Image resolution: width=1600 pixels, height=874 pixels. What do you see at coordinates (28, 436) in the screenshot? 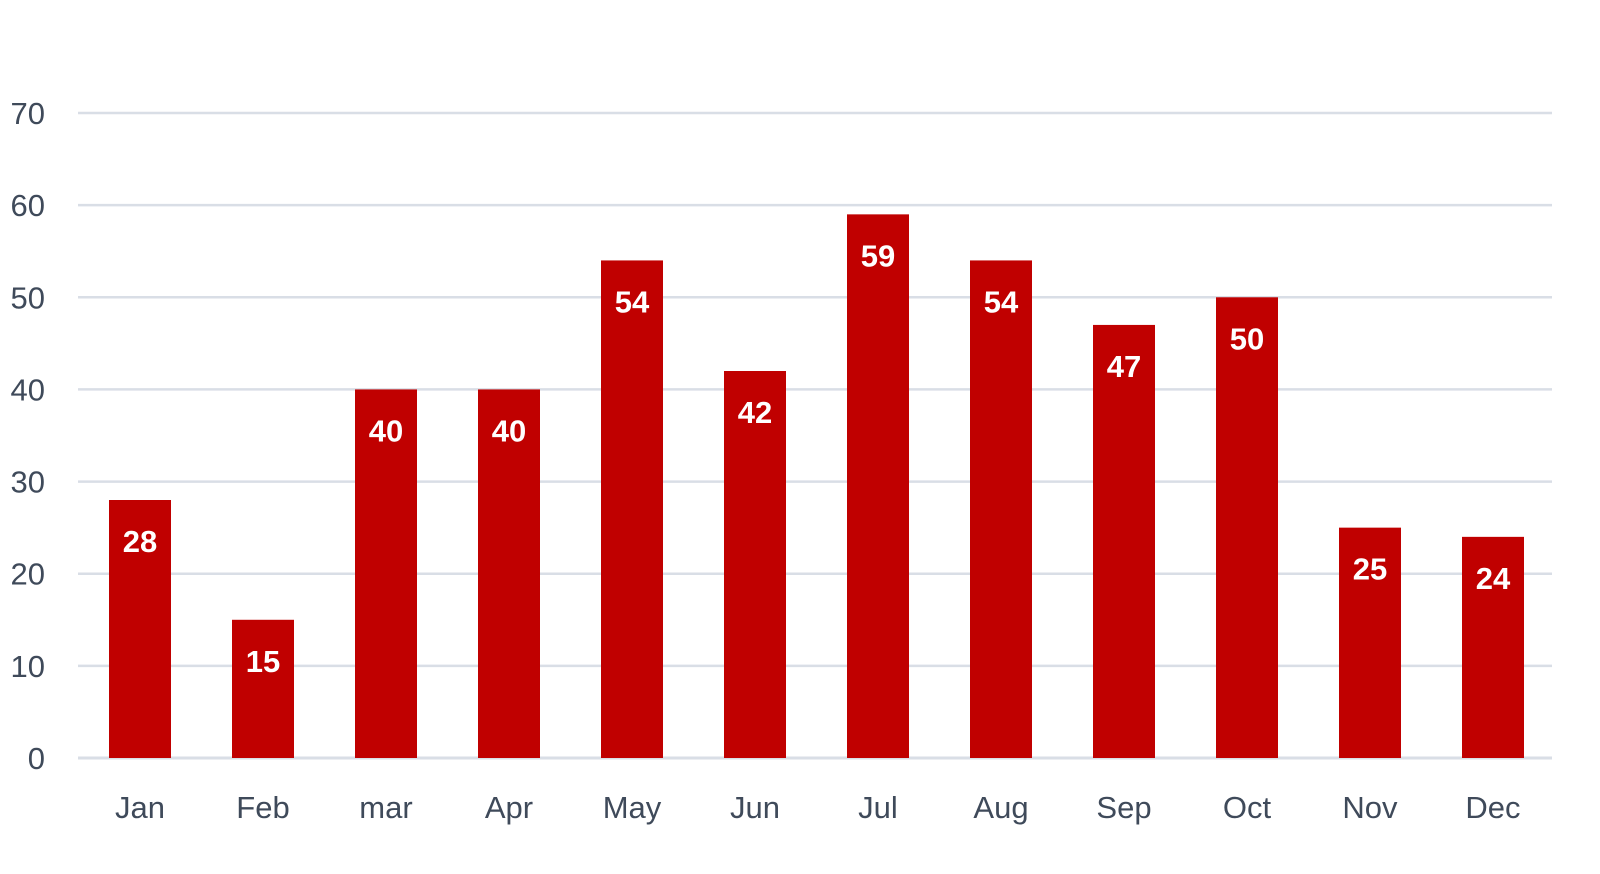
I see `y-axis-tick-labels: 0 10 20 30 40 50 60 70` at bounding box center [28, 436].